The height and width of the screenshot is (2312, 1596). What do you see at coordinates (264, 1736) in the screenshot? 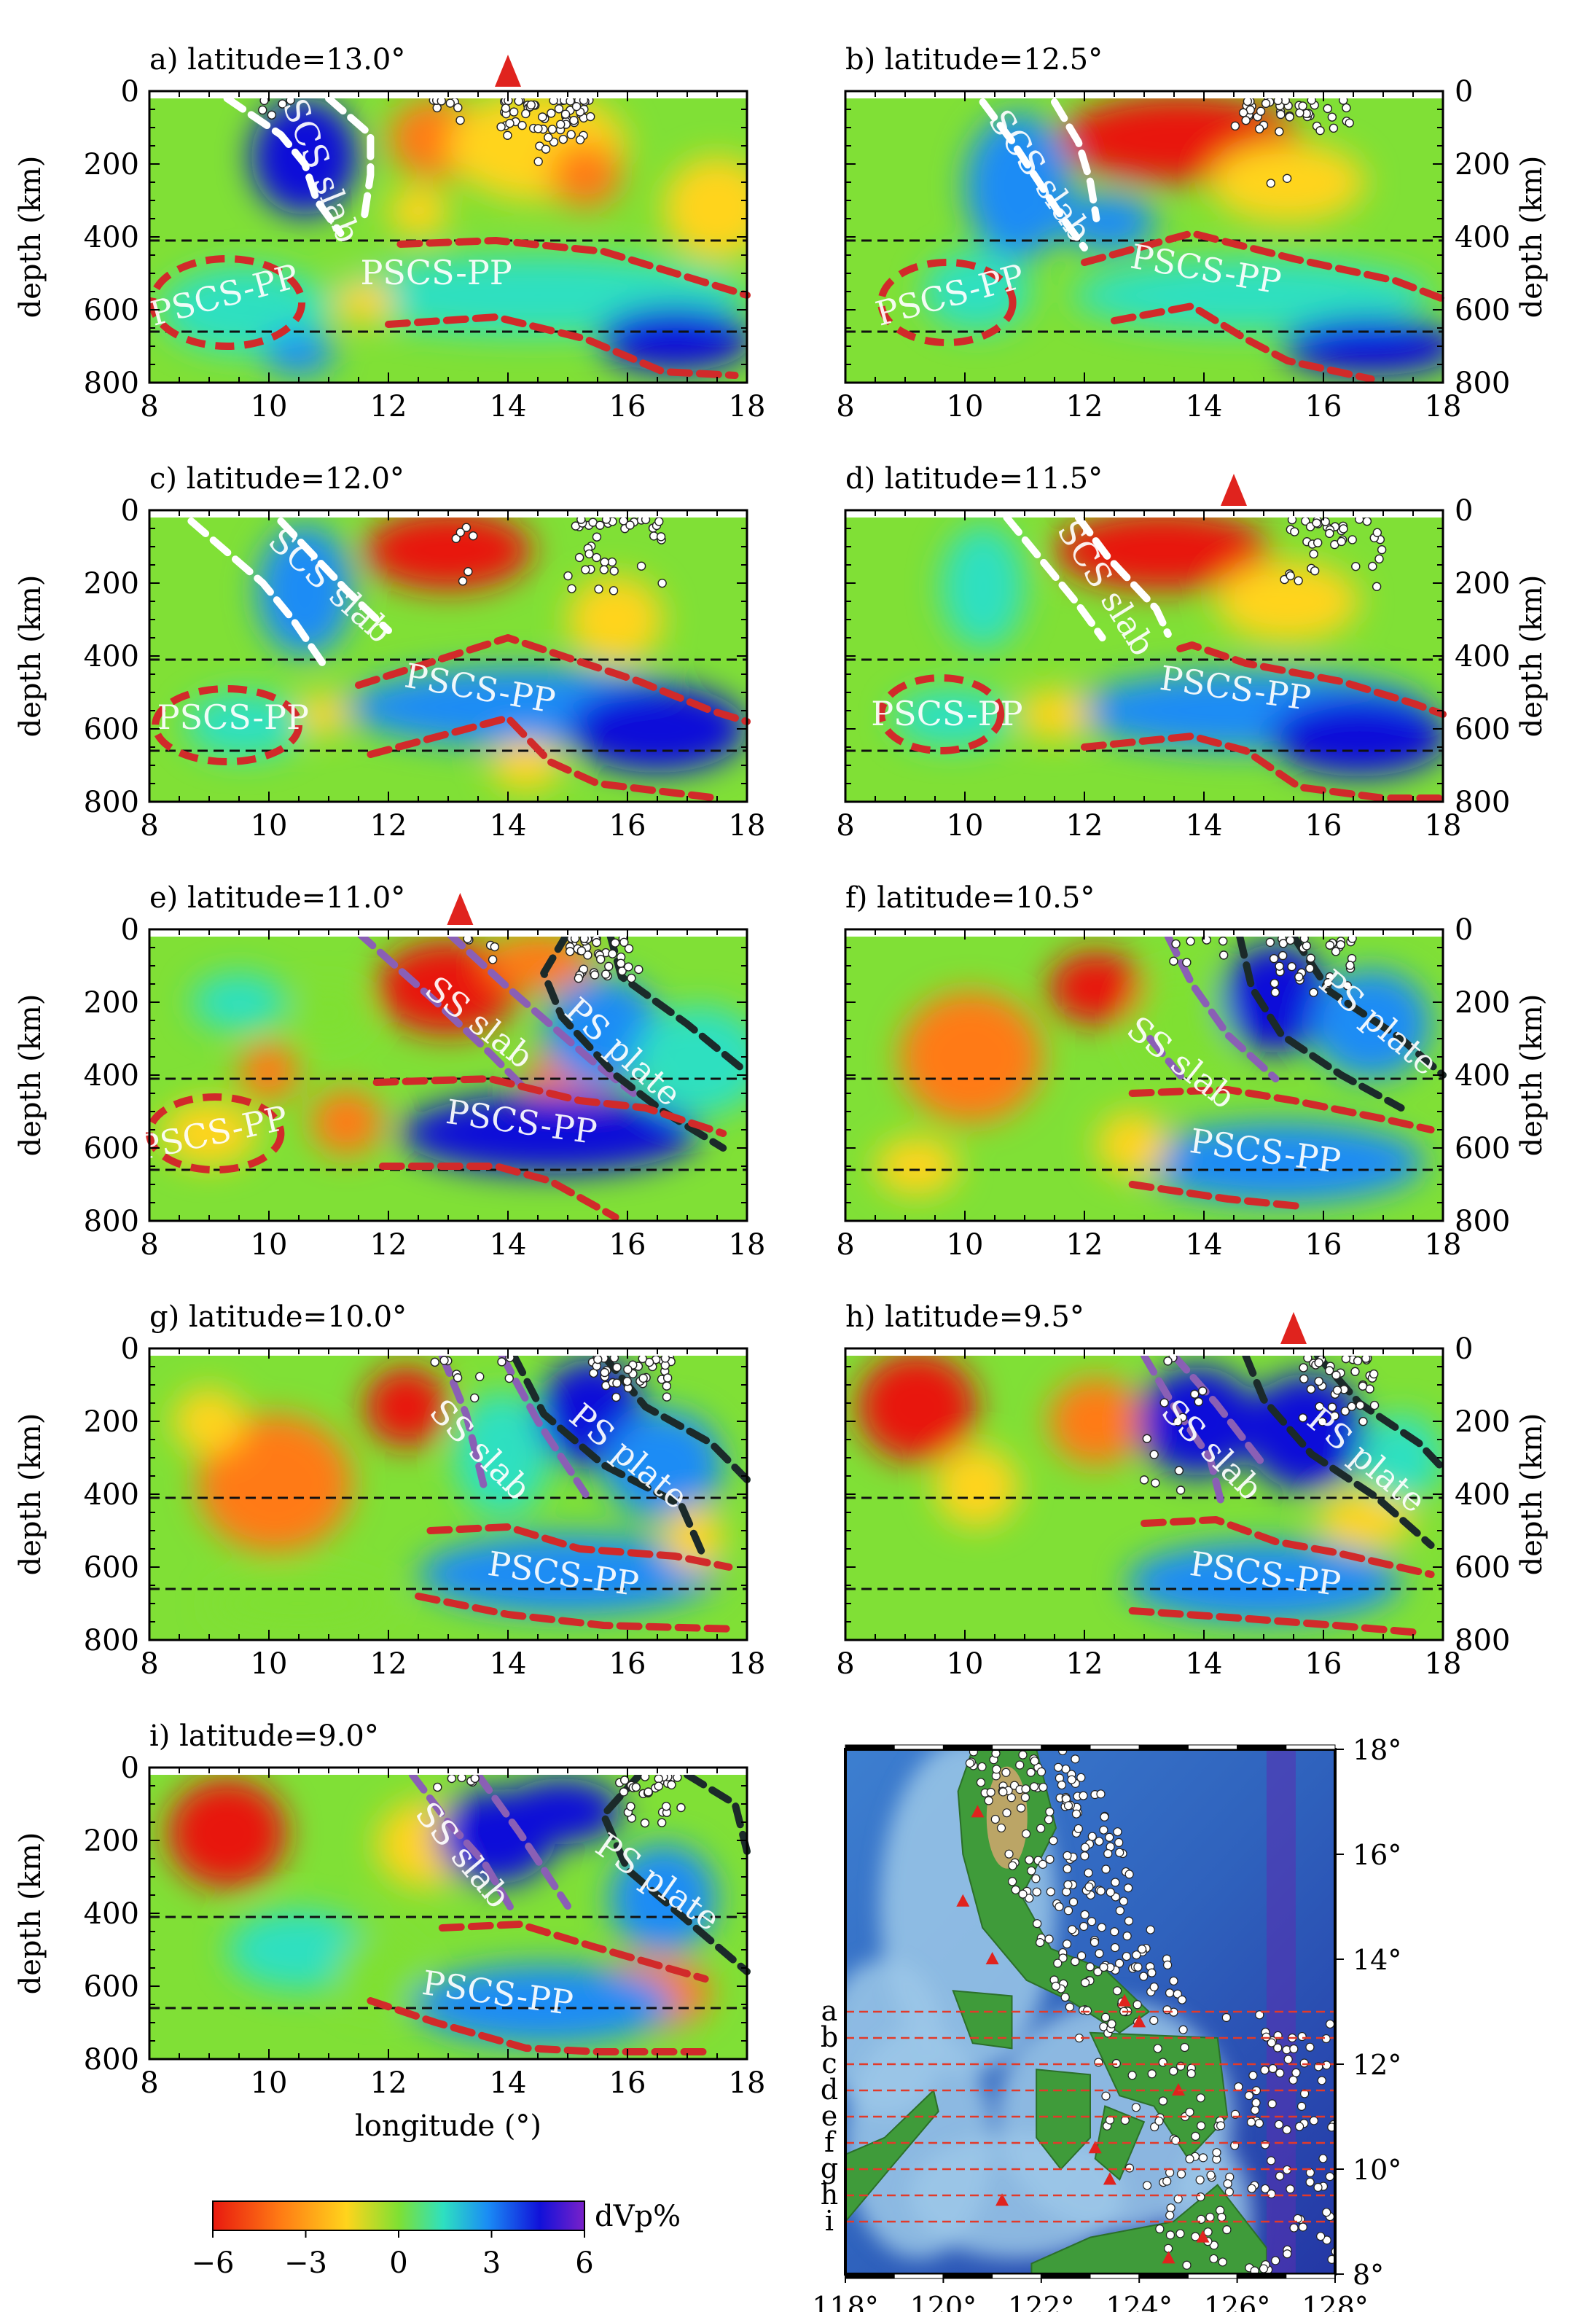
I see `panel-title: i) latitude=9.0°` at bounding box center [264, 1736].